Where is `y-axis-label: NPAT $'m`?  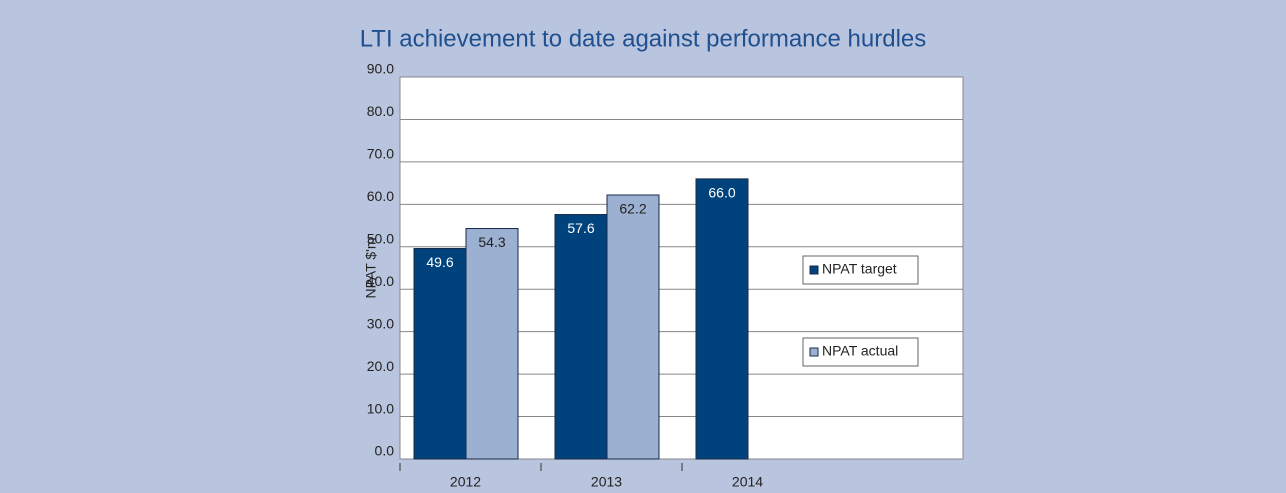 y-axis-label: NPAT $'m is located at coordinates (371, 267).